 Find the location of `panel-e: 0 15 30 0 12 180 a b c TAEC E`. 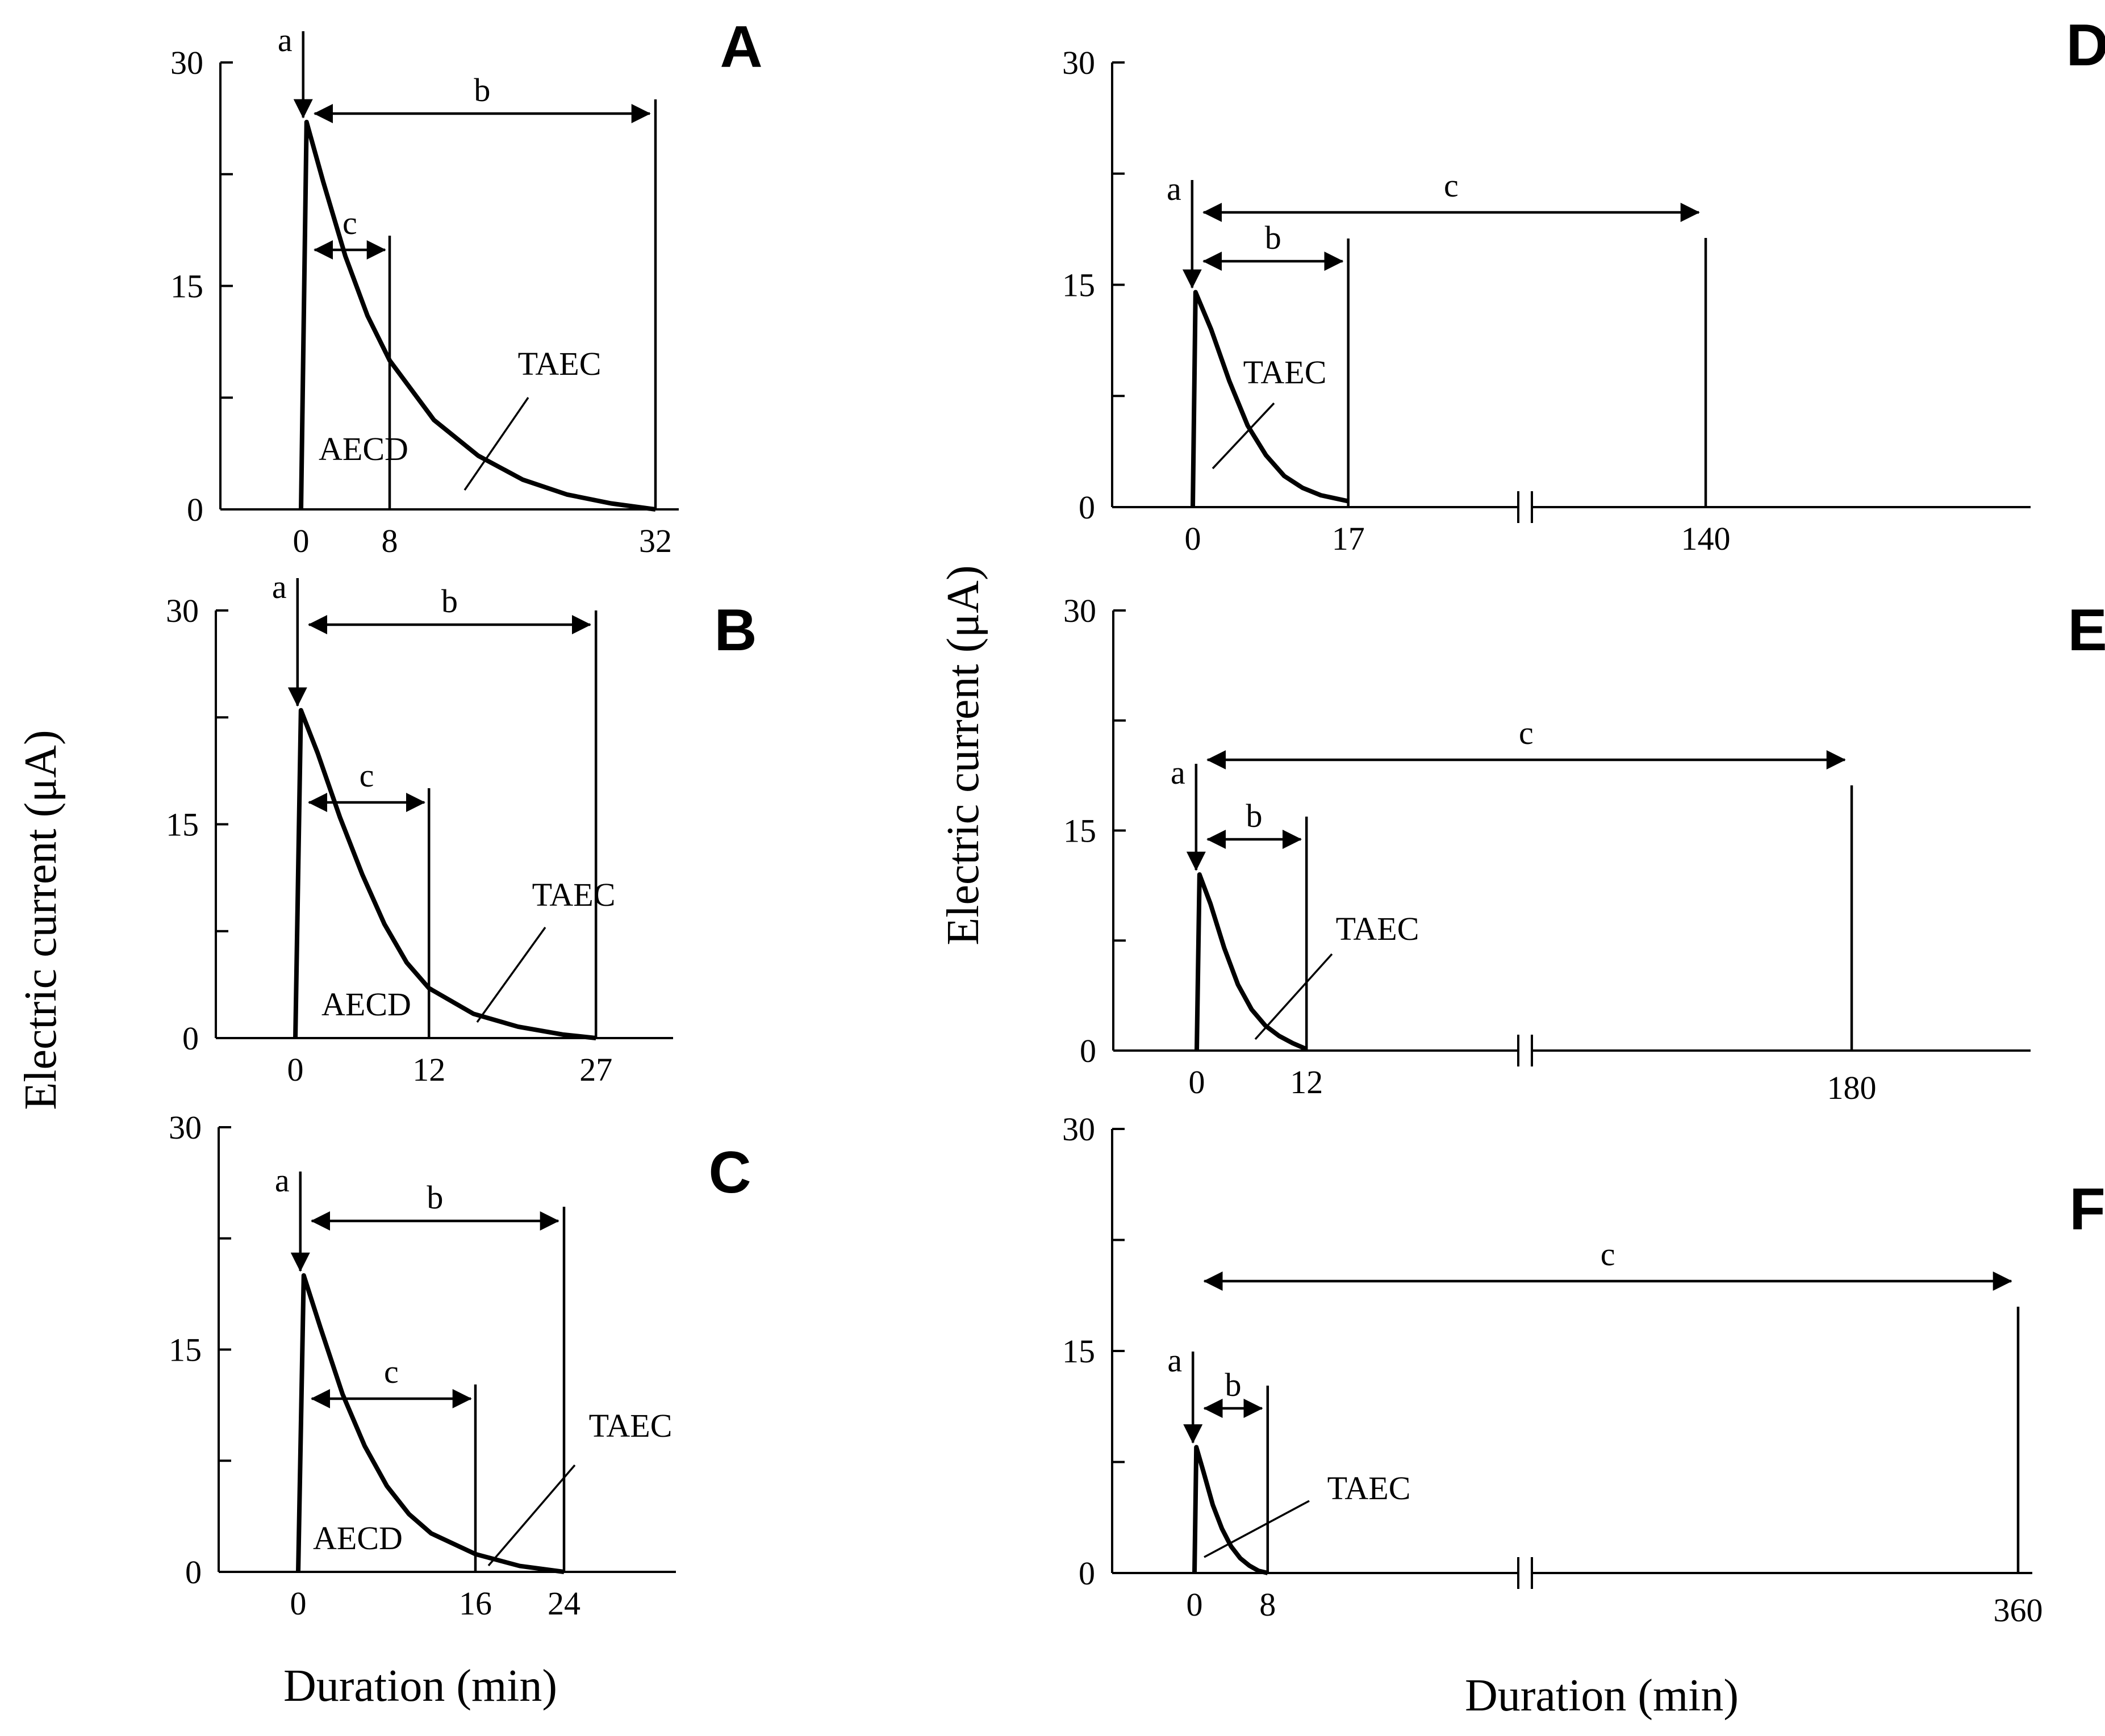

panel-e: 0 15 30 0 12 180 a b c TAEC E is located at coordinates (1584, 849).